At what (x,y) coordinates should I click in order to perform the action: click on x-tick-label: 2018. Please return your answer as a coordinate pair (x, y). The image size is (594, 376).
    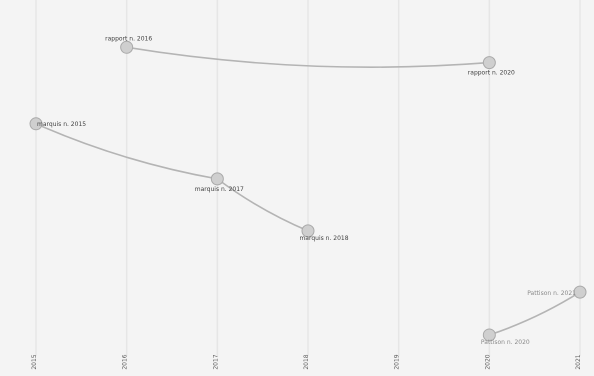
    Looking at the image, I should click on (306, 361).